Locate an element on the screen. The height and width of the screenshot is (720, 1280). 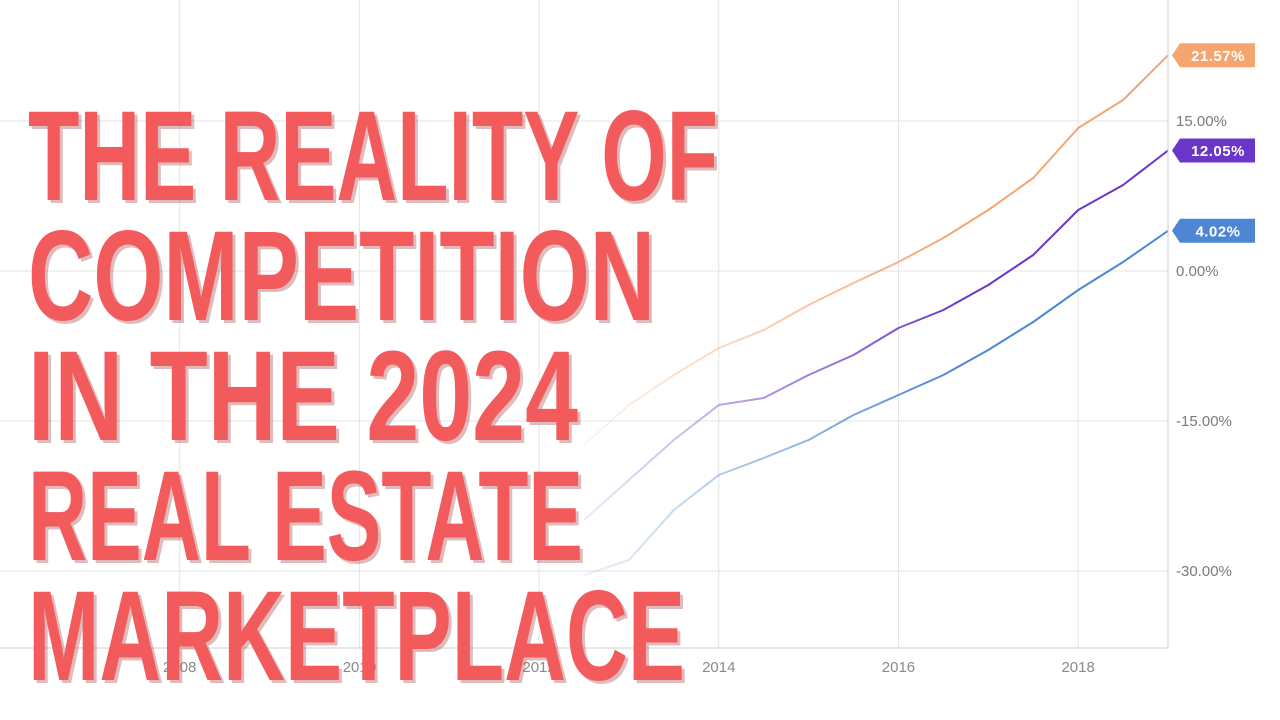
y-tick-label: 0.00% is located at coordinates (1197, 271).